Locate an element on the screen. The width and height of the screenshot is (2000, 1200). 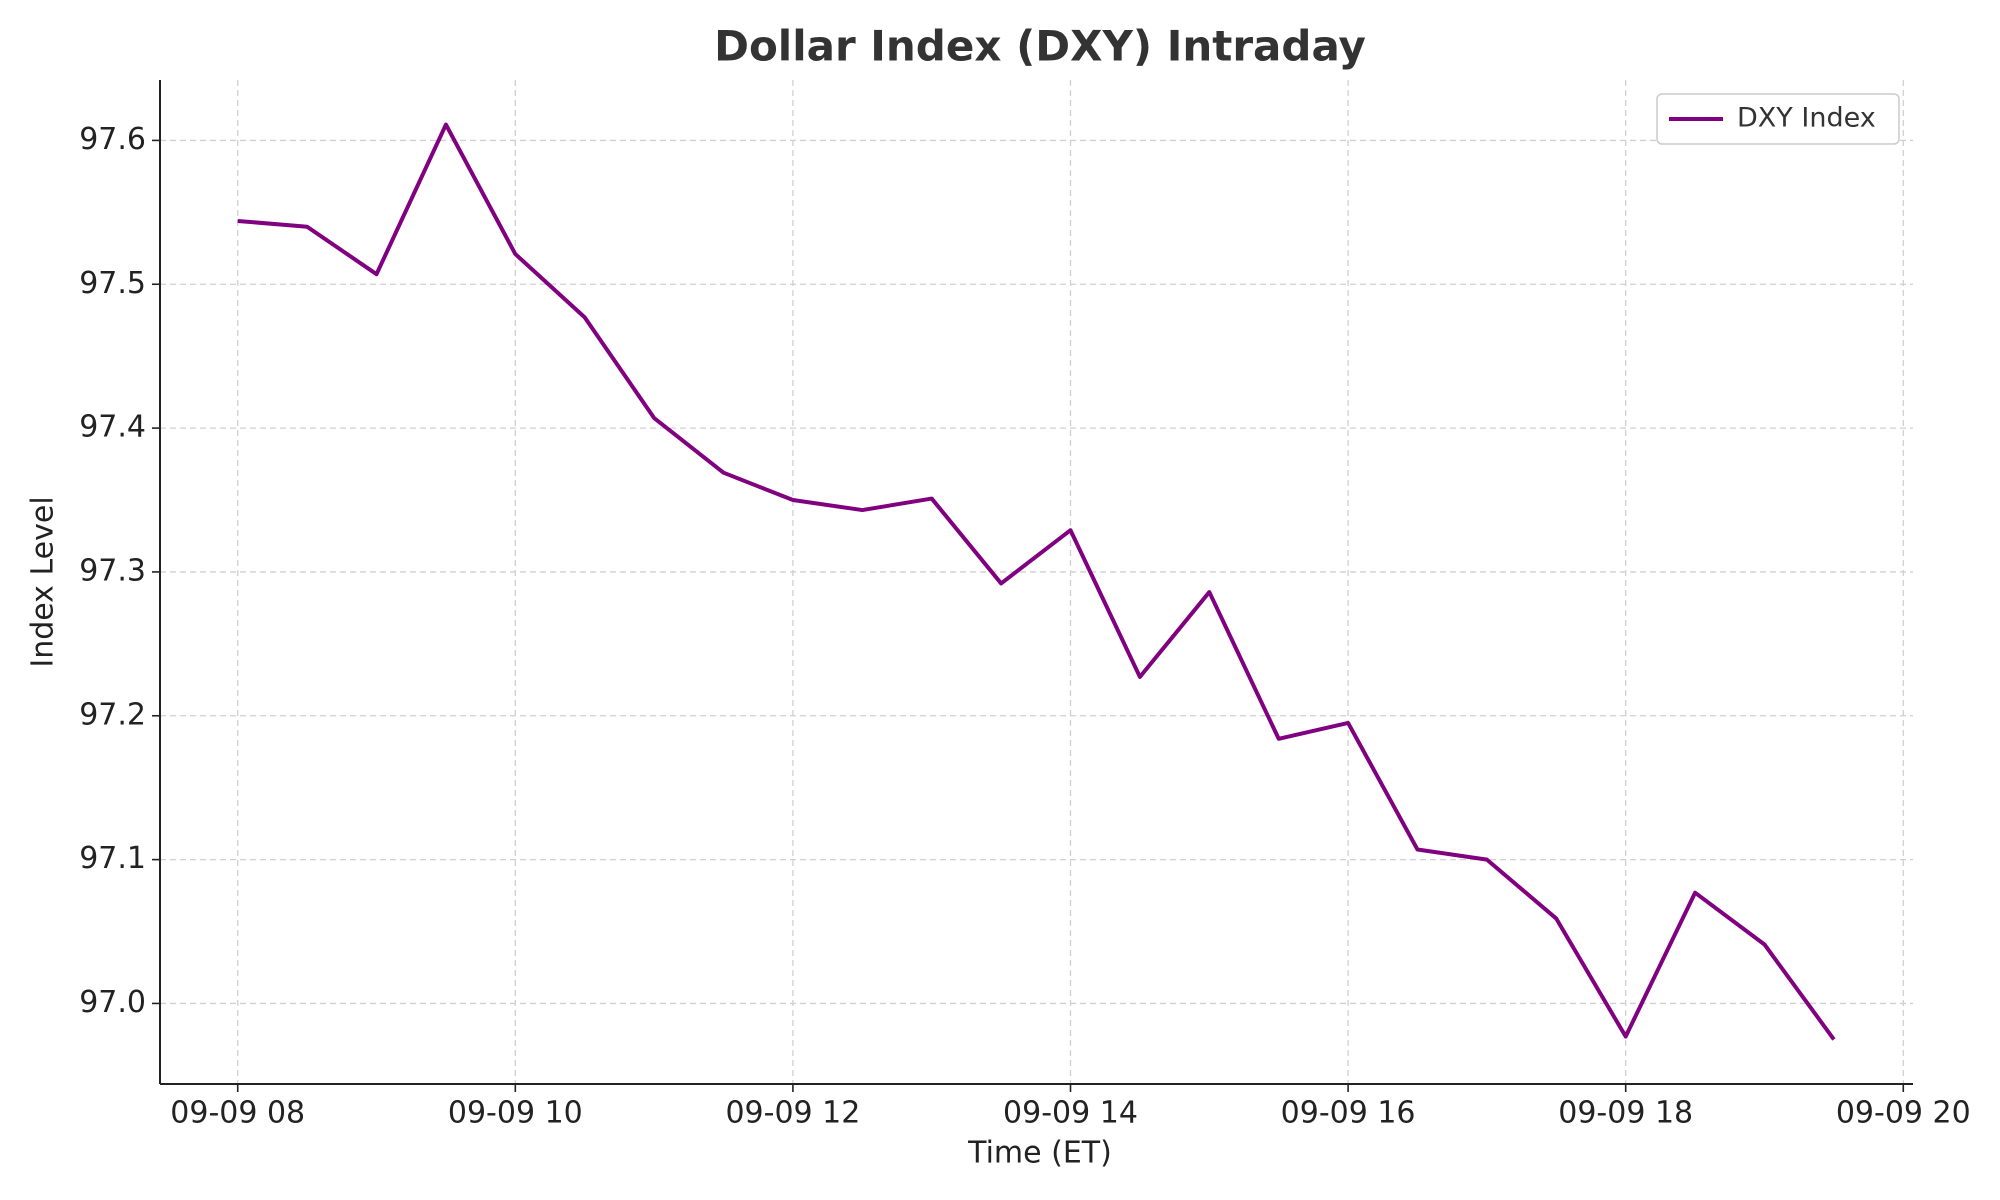
legend-label: DXY Index is located at coordinates (1806, 118).